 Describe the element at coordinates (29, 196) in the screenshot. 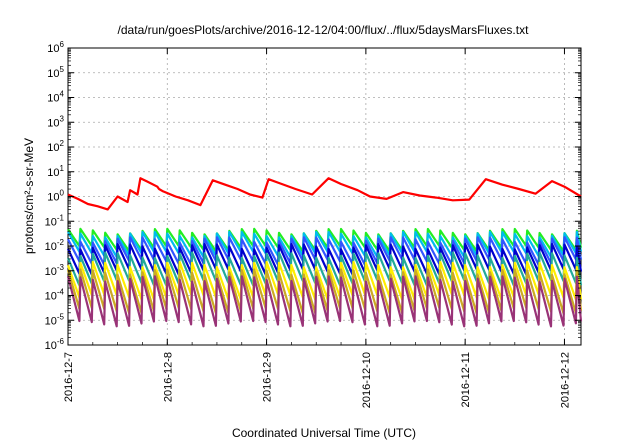

I see `y-axis-label: protons/cm²-s-sr-MeV` at that location.